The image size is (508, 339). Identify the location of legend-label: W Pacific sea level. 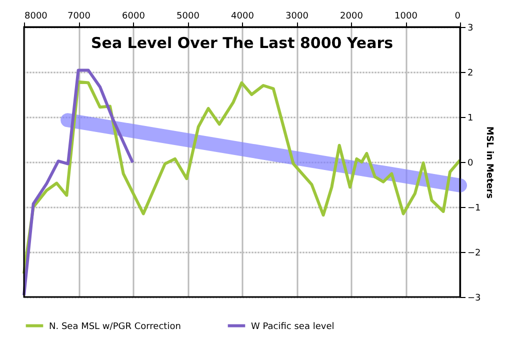
(292, 327).